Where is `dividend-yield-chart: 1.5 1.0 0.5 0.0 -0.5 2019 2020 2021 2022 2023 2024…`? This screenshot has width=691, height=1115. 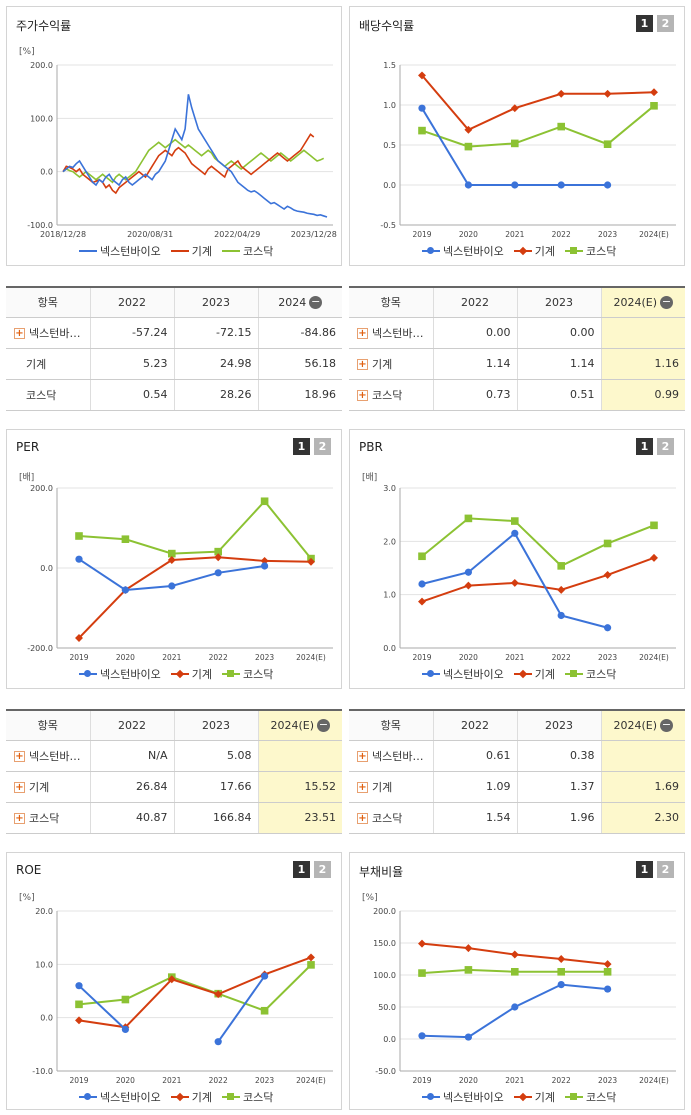
dividend-yield-chart: 1.5 1.0 0.5 0.0 -0.5 2019 2020 2021 2022 2023 2024… is located at coordinates (528, 150).